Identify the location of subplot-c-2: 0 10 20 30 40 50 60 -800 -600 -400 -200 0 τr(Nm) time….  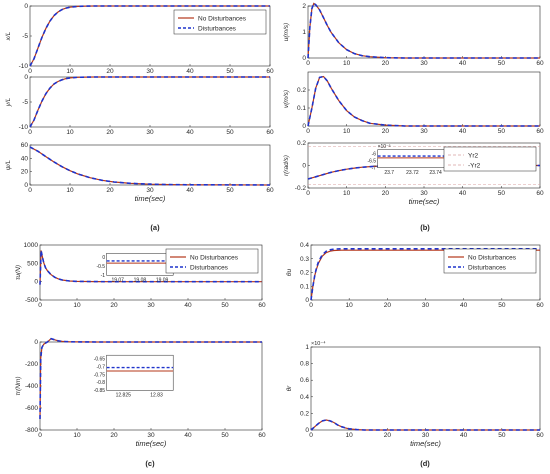
(140, 392).